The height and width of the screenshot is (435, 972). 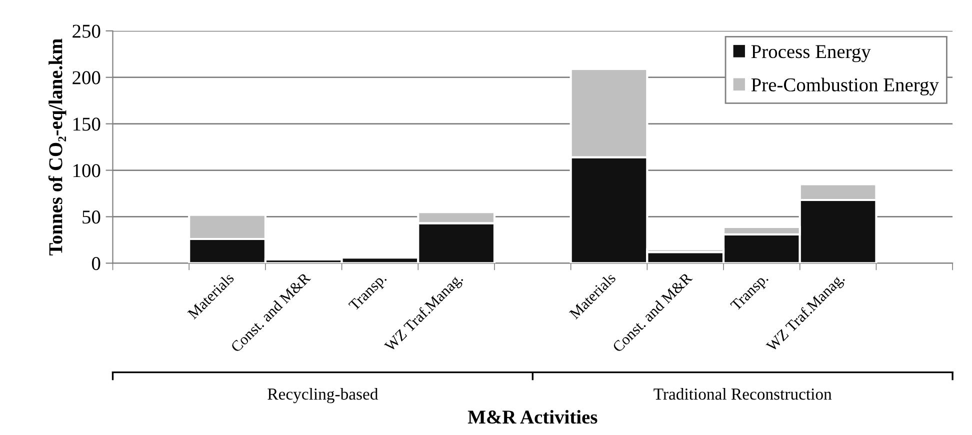 I want to click on y-tick-label: 150, so click(x=86, y=124).